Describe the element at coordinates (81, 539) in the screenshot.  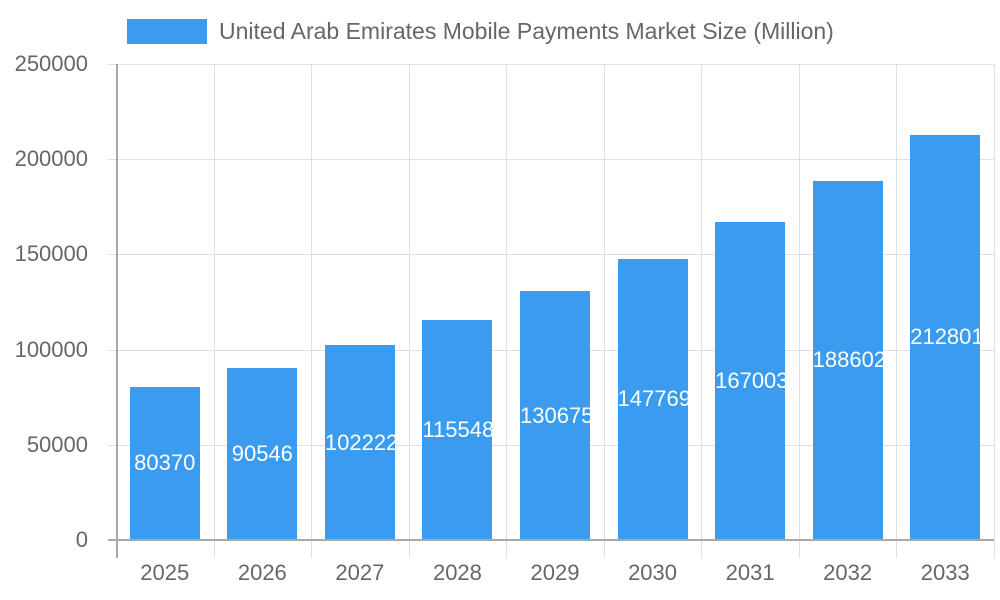
I see `y-axis-tick-label: 0` at that location.